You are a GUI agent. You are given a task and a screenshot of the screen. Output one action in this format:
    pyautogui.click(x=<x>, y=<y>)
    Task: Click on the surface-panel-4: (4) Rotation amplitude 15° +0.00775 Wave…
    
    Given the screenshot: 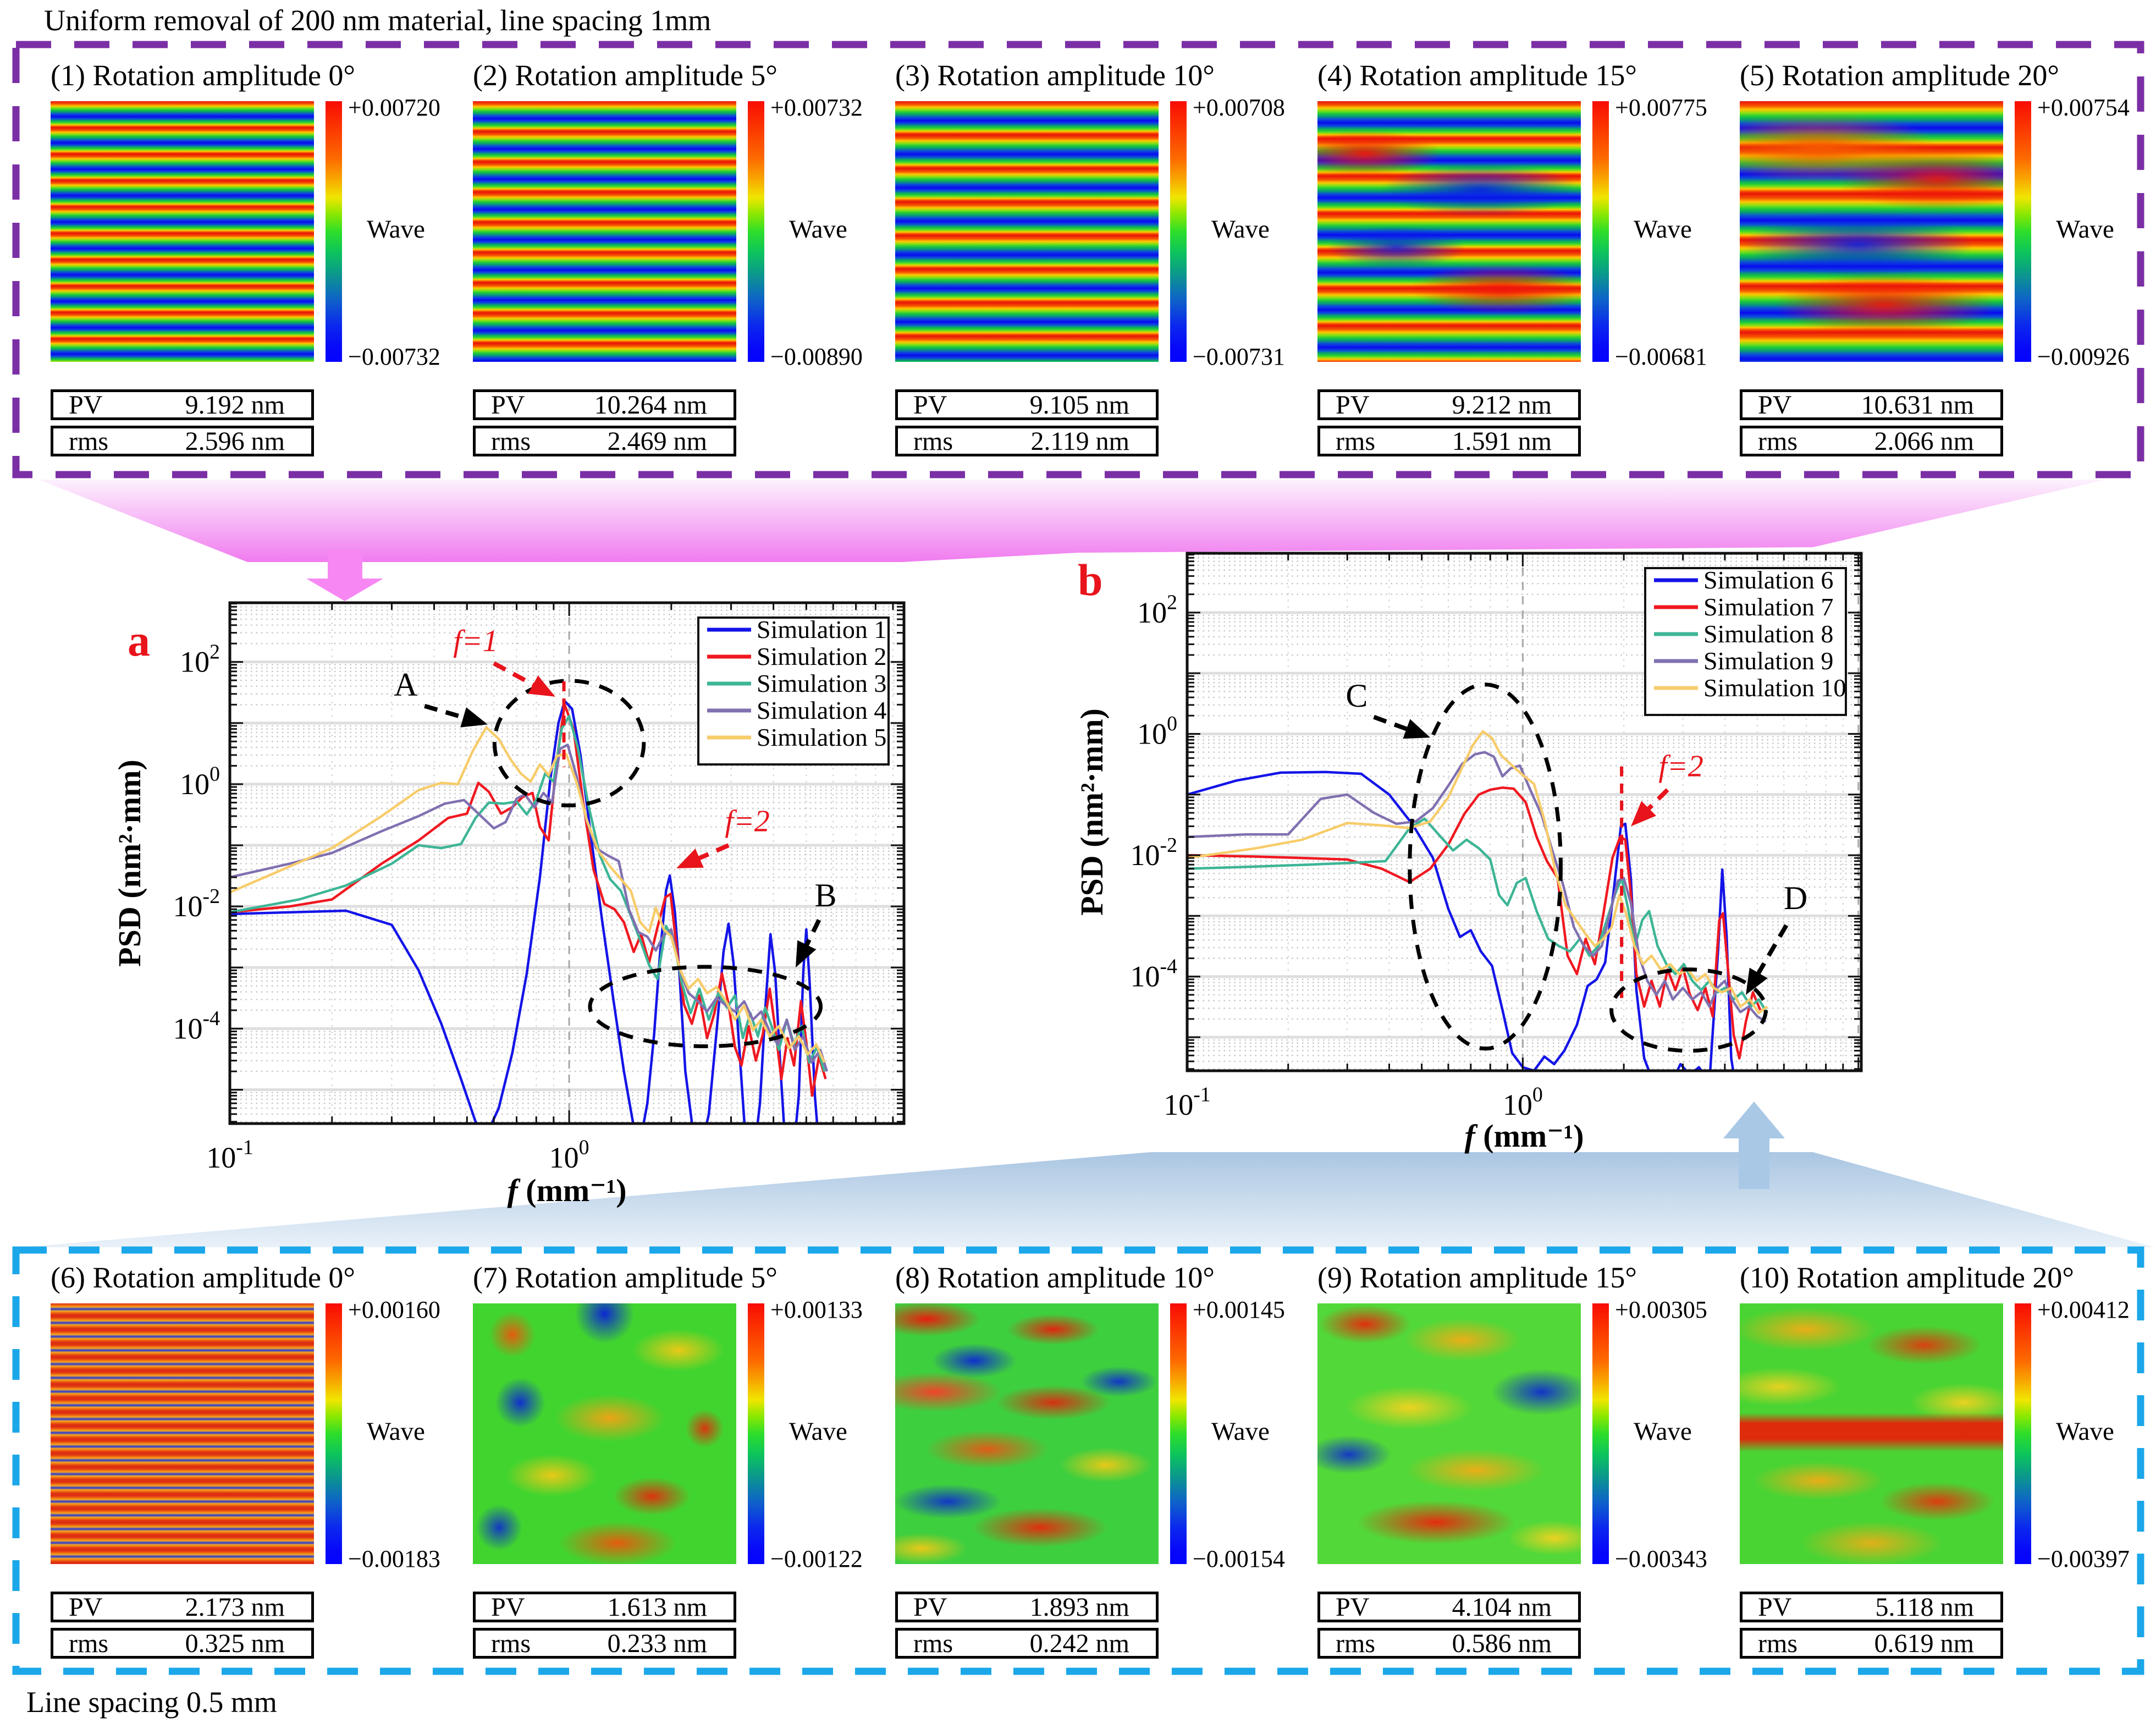 What is the action you would take?
    pyautogui.click(x=1520, y=257)
    